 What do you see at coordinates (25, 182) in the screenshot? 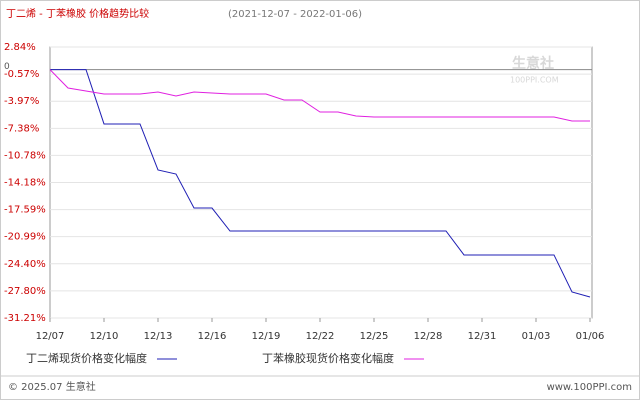
I see `y-tick-label: -14.18%` at bounding box center [25, 182].